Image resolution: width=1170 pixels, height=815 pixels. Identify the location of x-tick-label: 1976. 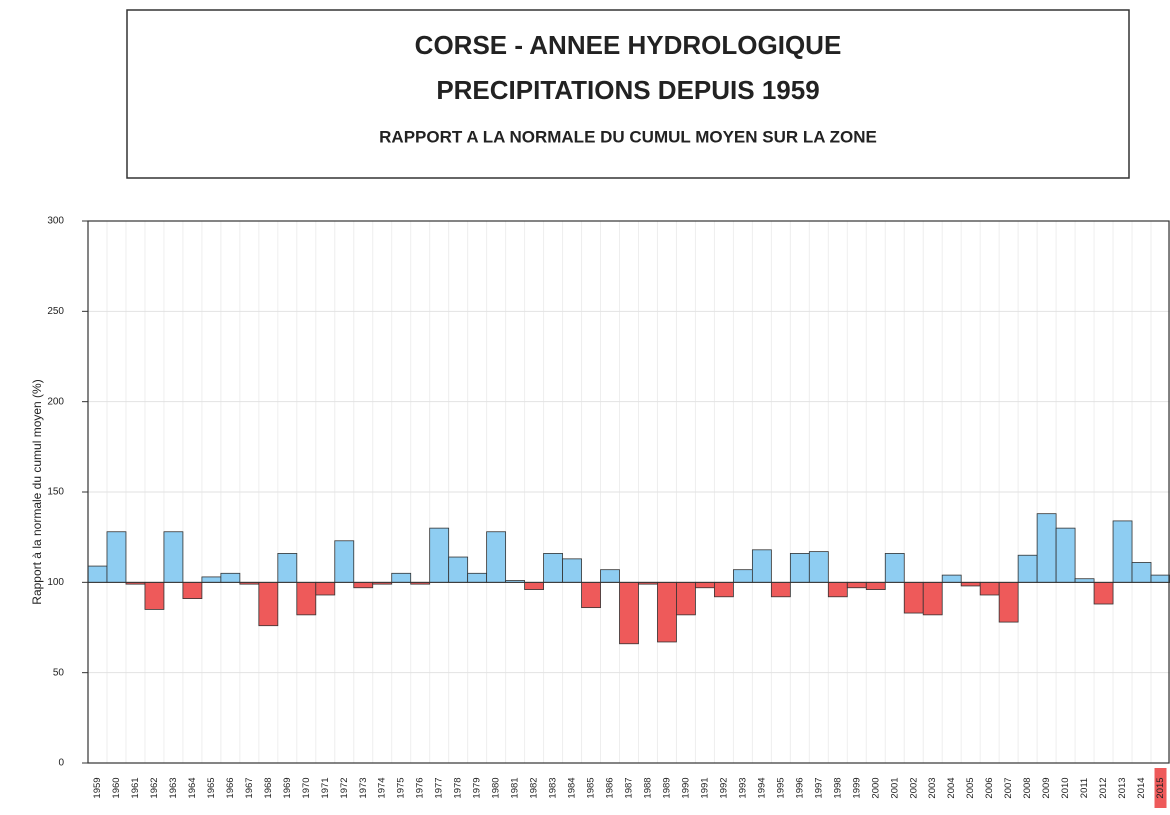
(420, 787).